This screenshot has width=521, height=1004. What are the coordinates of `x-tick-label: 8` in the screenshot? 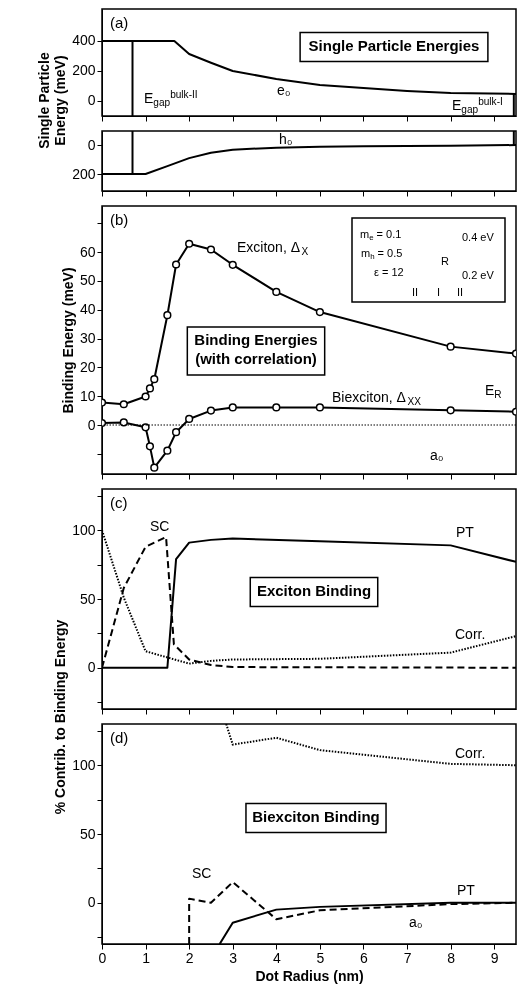 It's located at (451, 957).